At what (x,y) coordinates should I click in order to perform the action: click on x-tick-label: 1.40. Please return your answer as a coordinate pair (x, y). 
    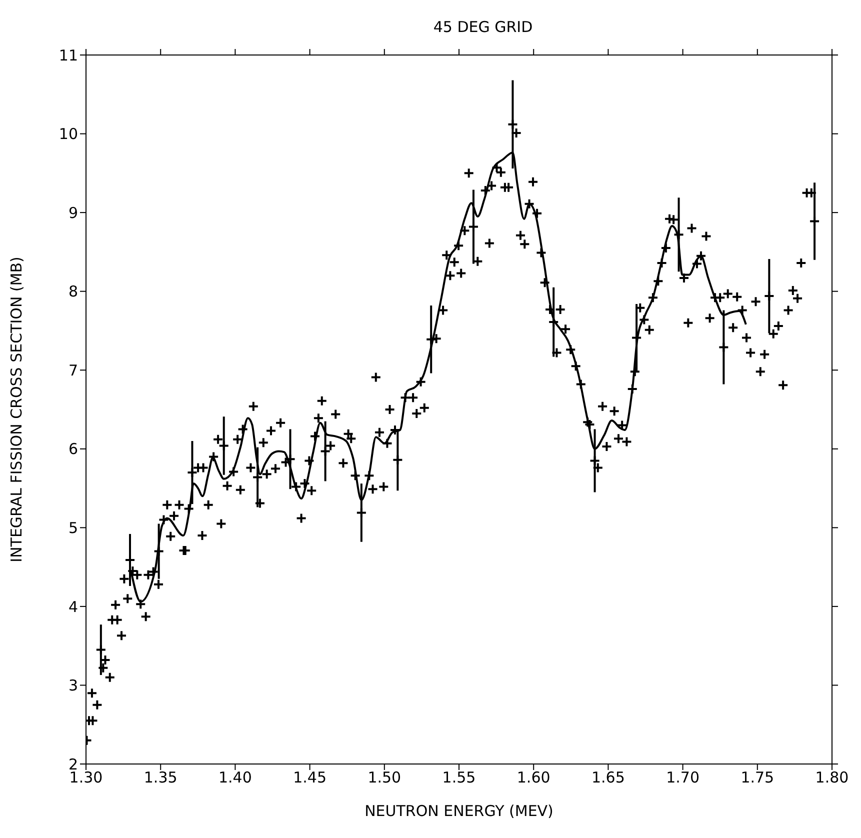
    Looking at the image, I should click on (235, 777).